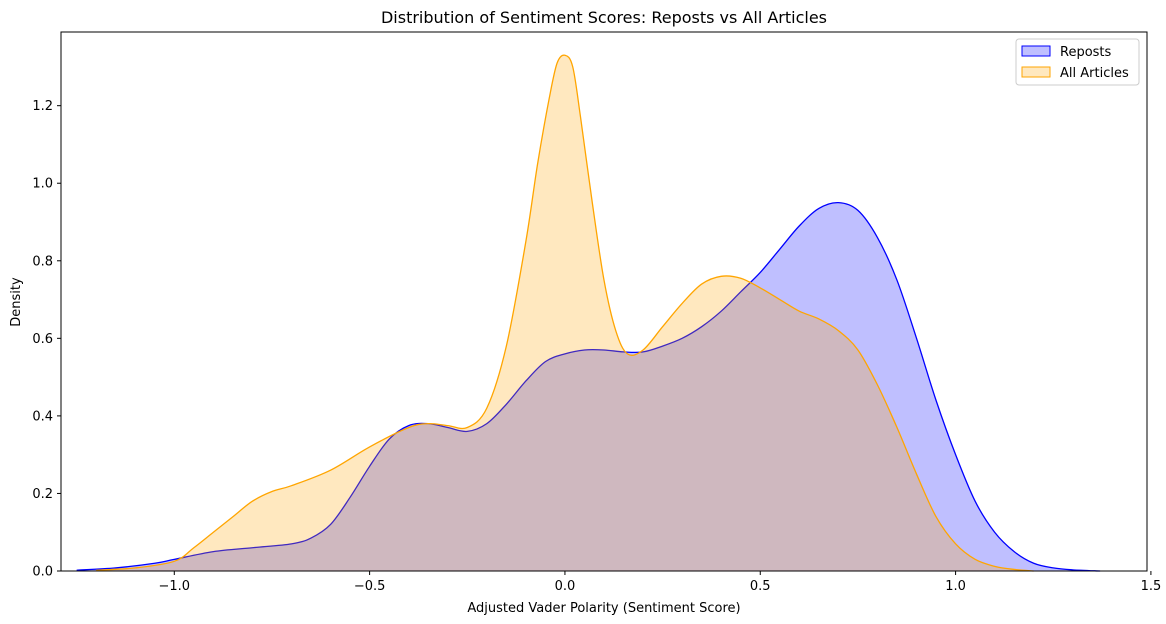 The width and height of the screenshot is (1166, 624). I want to click on legend: Reposts All Articles, so click(1077, 62).